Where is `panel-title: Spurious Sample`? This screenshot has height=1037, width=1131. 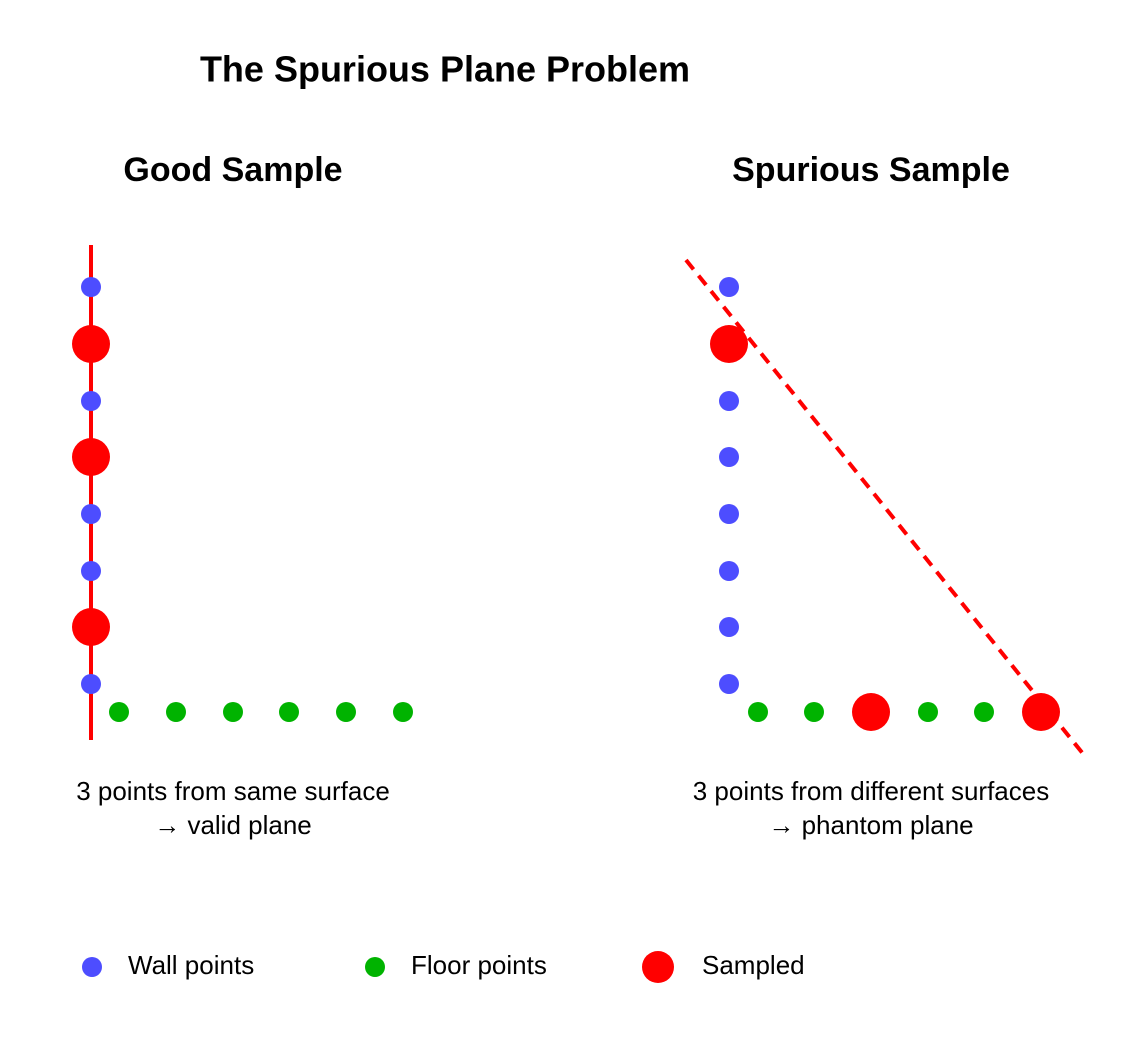
panel-title: Spurious Sample is located at coordinates (871, 170).